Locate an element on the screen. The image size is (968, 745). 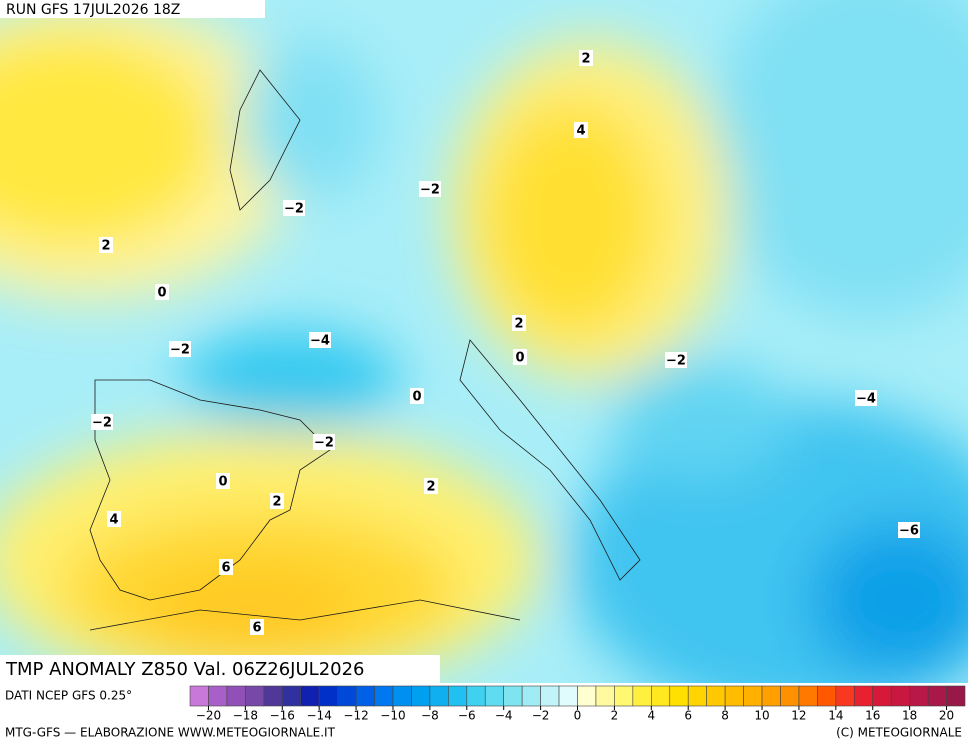
colorbar-label: 10 is located at coordinates (761, 716).